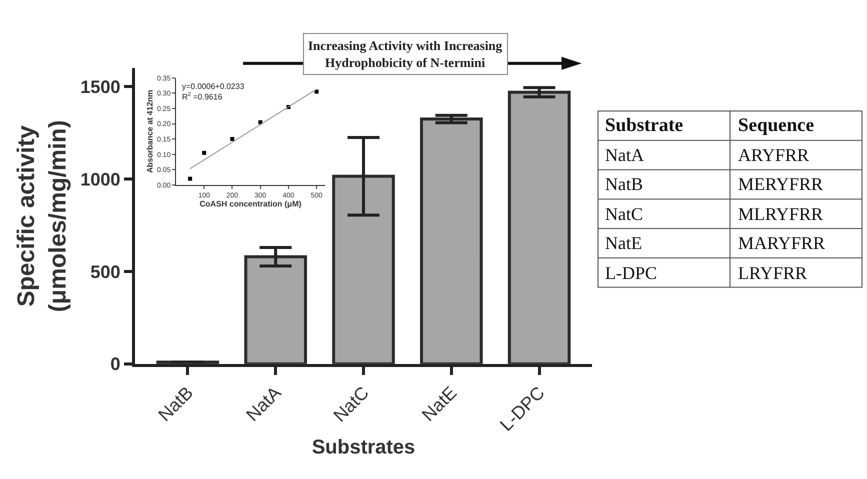  Describe the element at coordinates (623, 243) in the screenshot. I see `category-label: NatE` at that location.